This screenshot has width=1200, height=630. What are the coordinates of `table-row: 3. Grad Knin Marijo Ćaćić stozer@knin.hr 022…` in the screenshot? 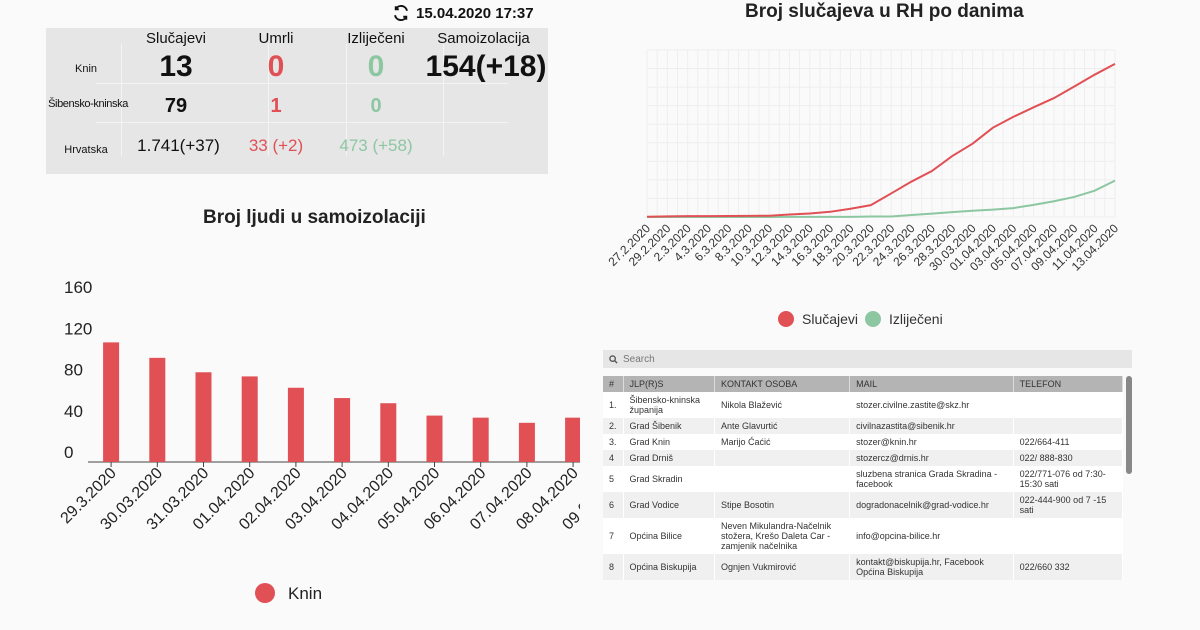 It's located at (863, 442).